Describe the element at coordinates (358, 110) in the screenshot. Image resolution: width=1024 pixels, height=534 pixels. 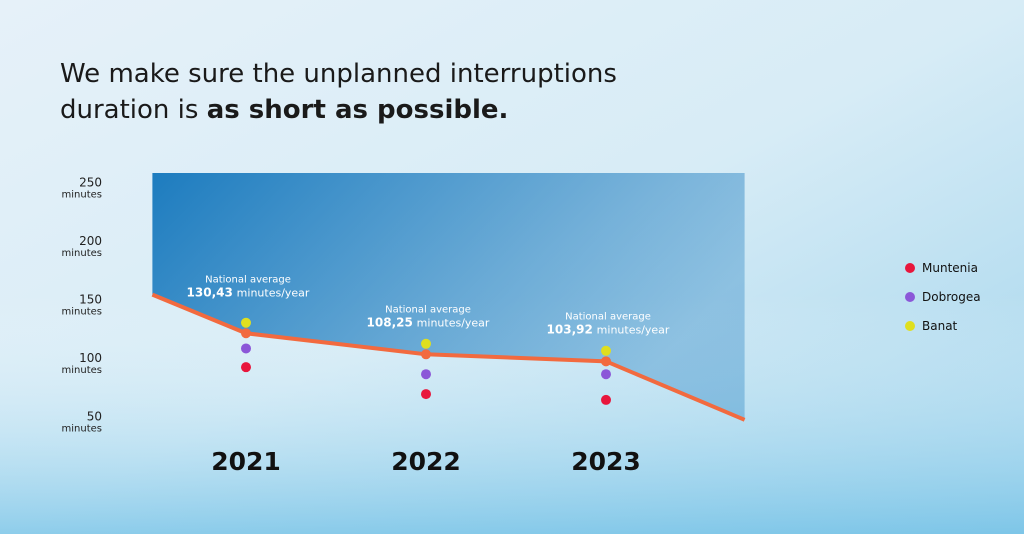
I see `title-bold: as short as possible.` at that location.